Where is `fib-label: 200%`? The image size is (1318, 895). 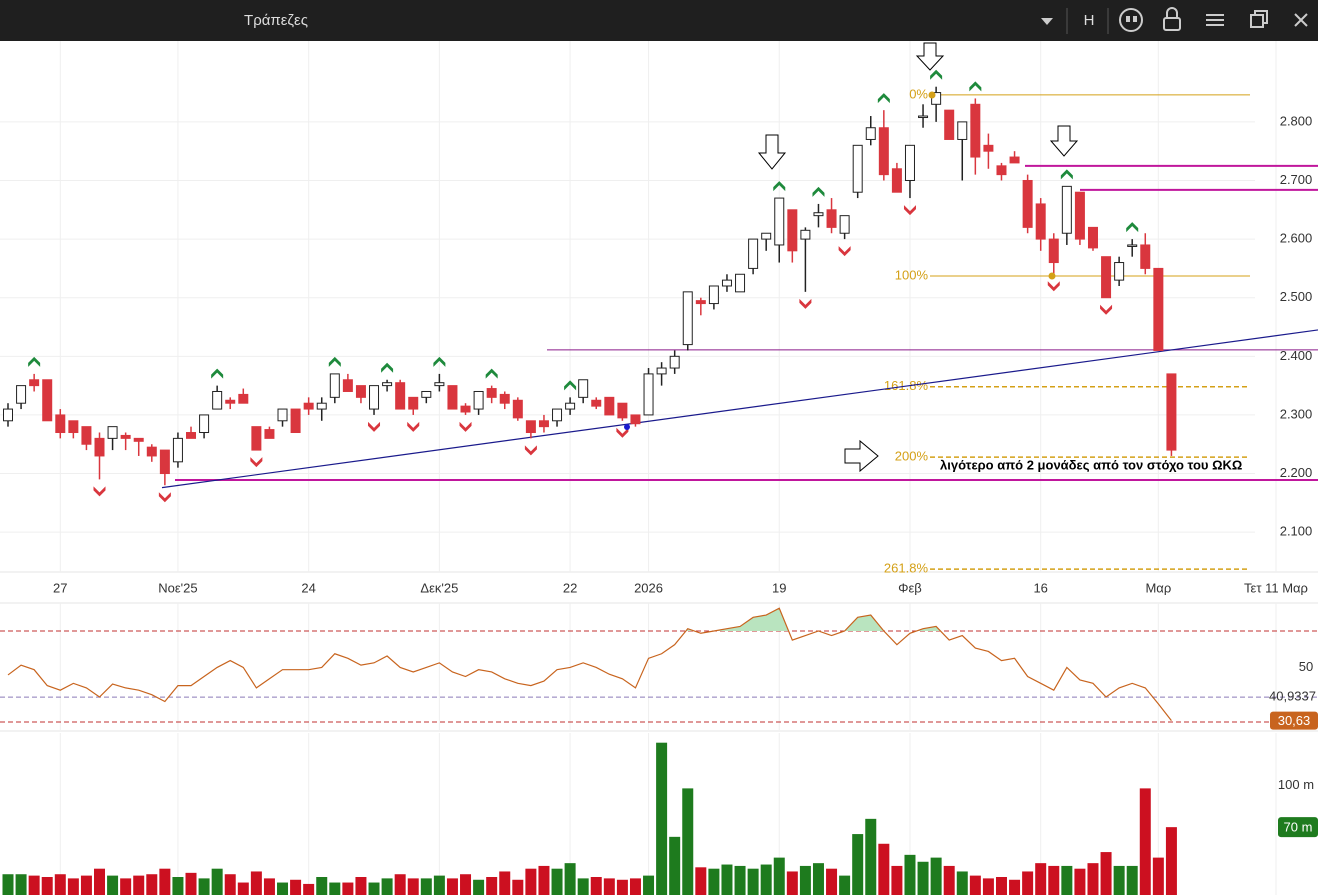
fib-label: 200% is located at coordinates (912, 456).